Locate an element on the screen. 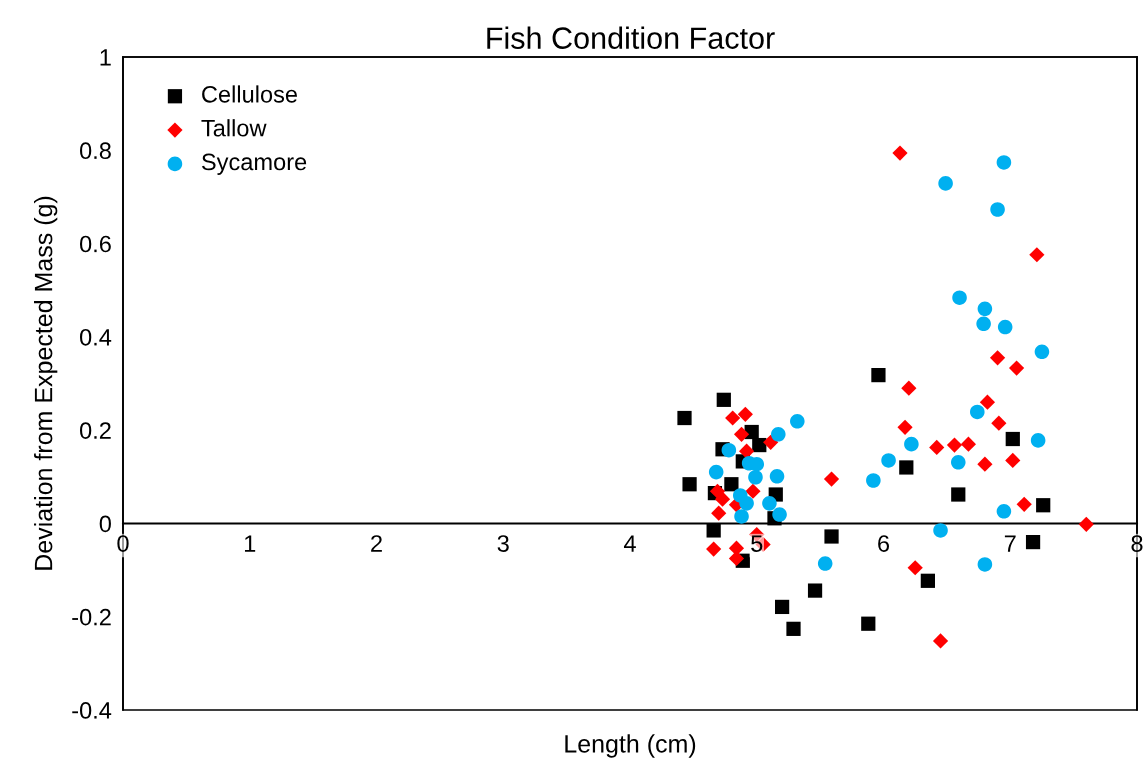 The height and width of the screenshot is (769, 1147). x-axis-title: Length (cm) is located at coordinates (630, 746).